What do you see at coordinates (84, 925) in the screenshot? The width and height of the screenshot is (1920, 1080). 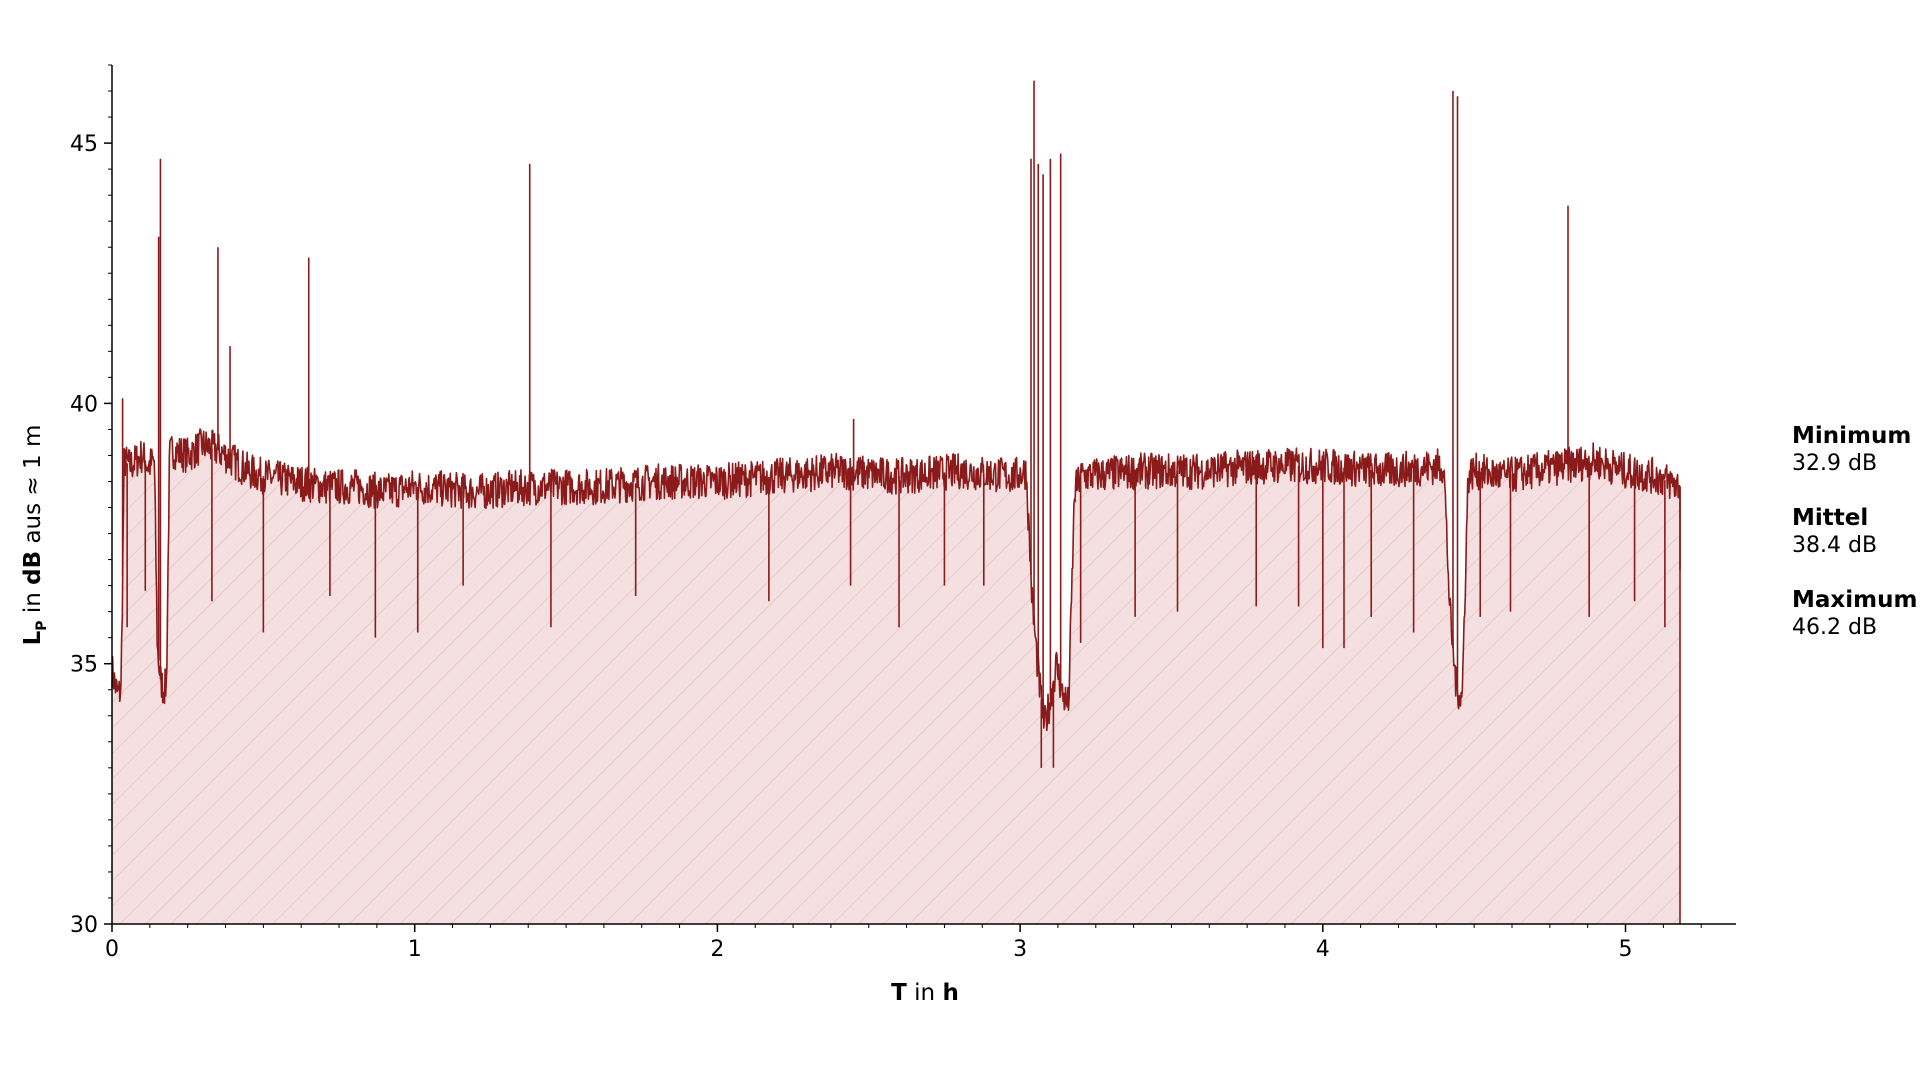 I see `y-tick-label: 30` at bounding box center [84, 925].